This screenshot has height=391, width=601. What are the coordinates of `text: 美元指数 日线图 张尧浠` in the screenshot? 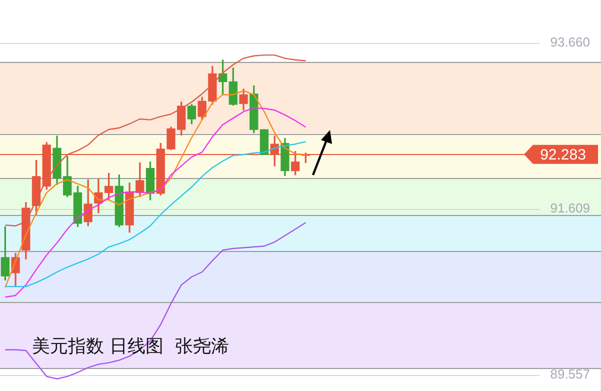 It's located at (131, 346).